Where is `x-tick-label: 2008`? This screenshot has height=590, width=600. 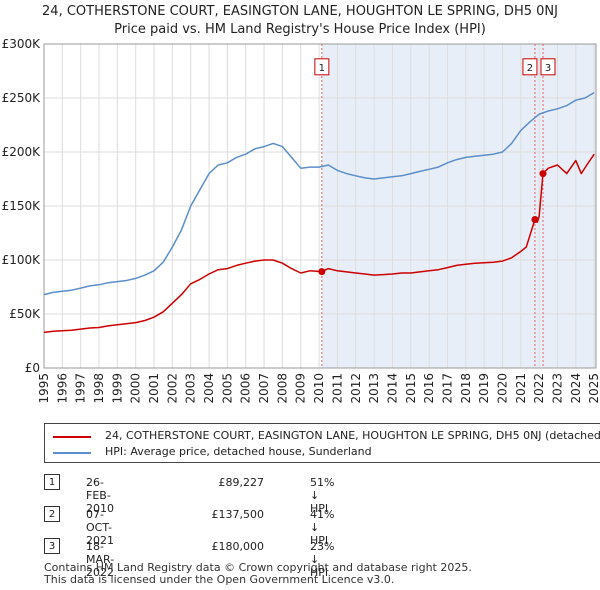 x-tick-label: 2008 is located at coordinates (282, 388).